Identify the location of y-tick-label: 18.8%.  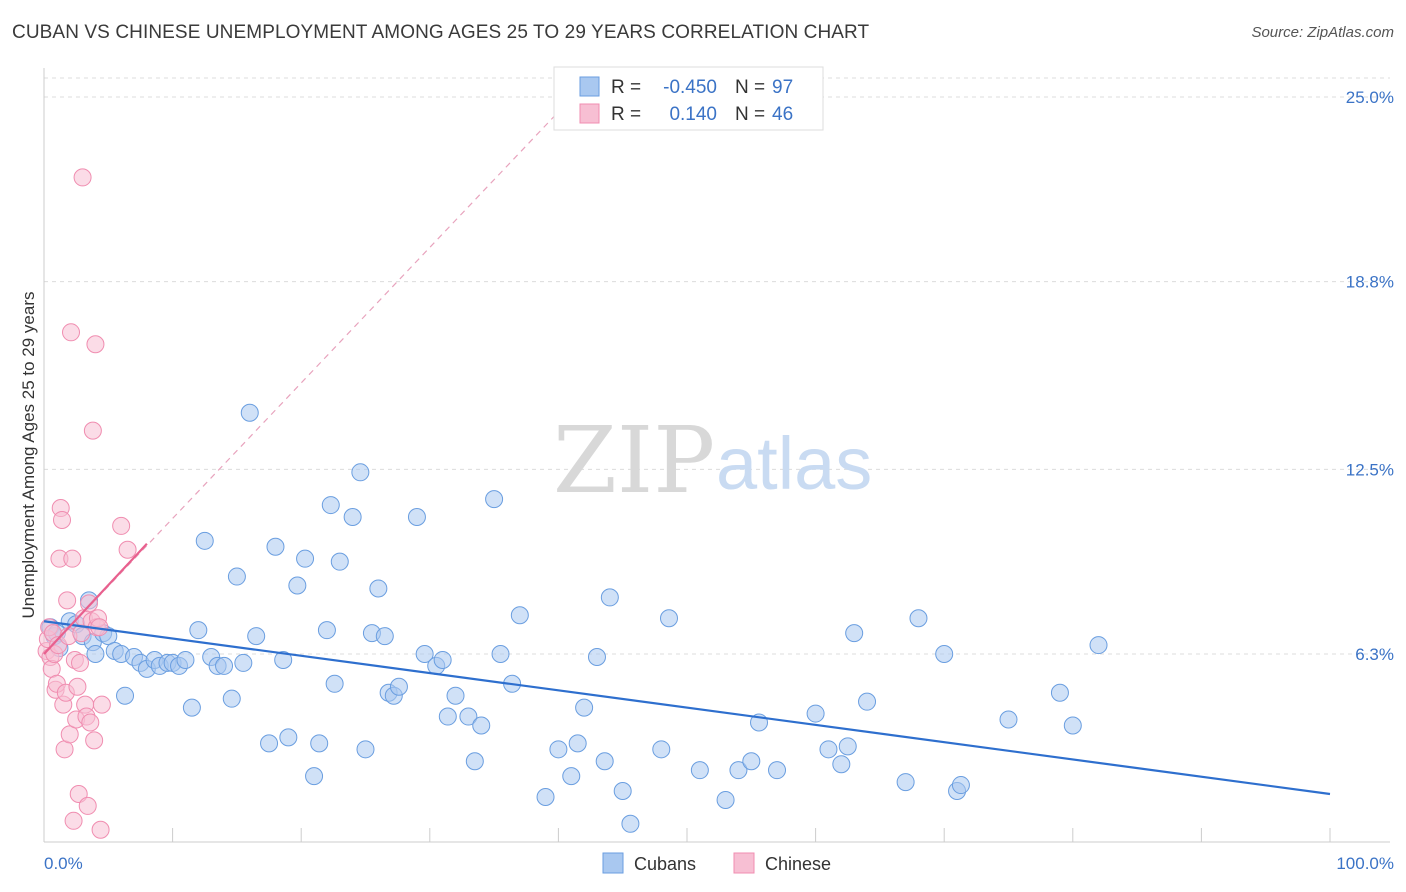
(1370, 282).